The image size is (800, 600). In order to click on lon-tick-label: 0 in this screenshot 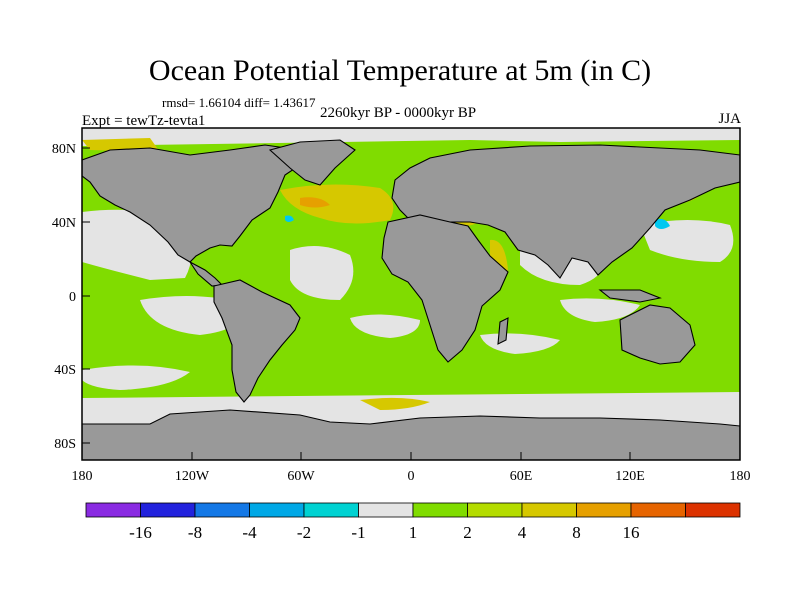, I will do `click(411, 476)`.